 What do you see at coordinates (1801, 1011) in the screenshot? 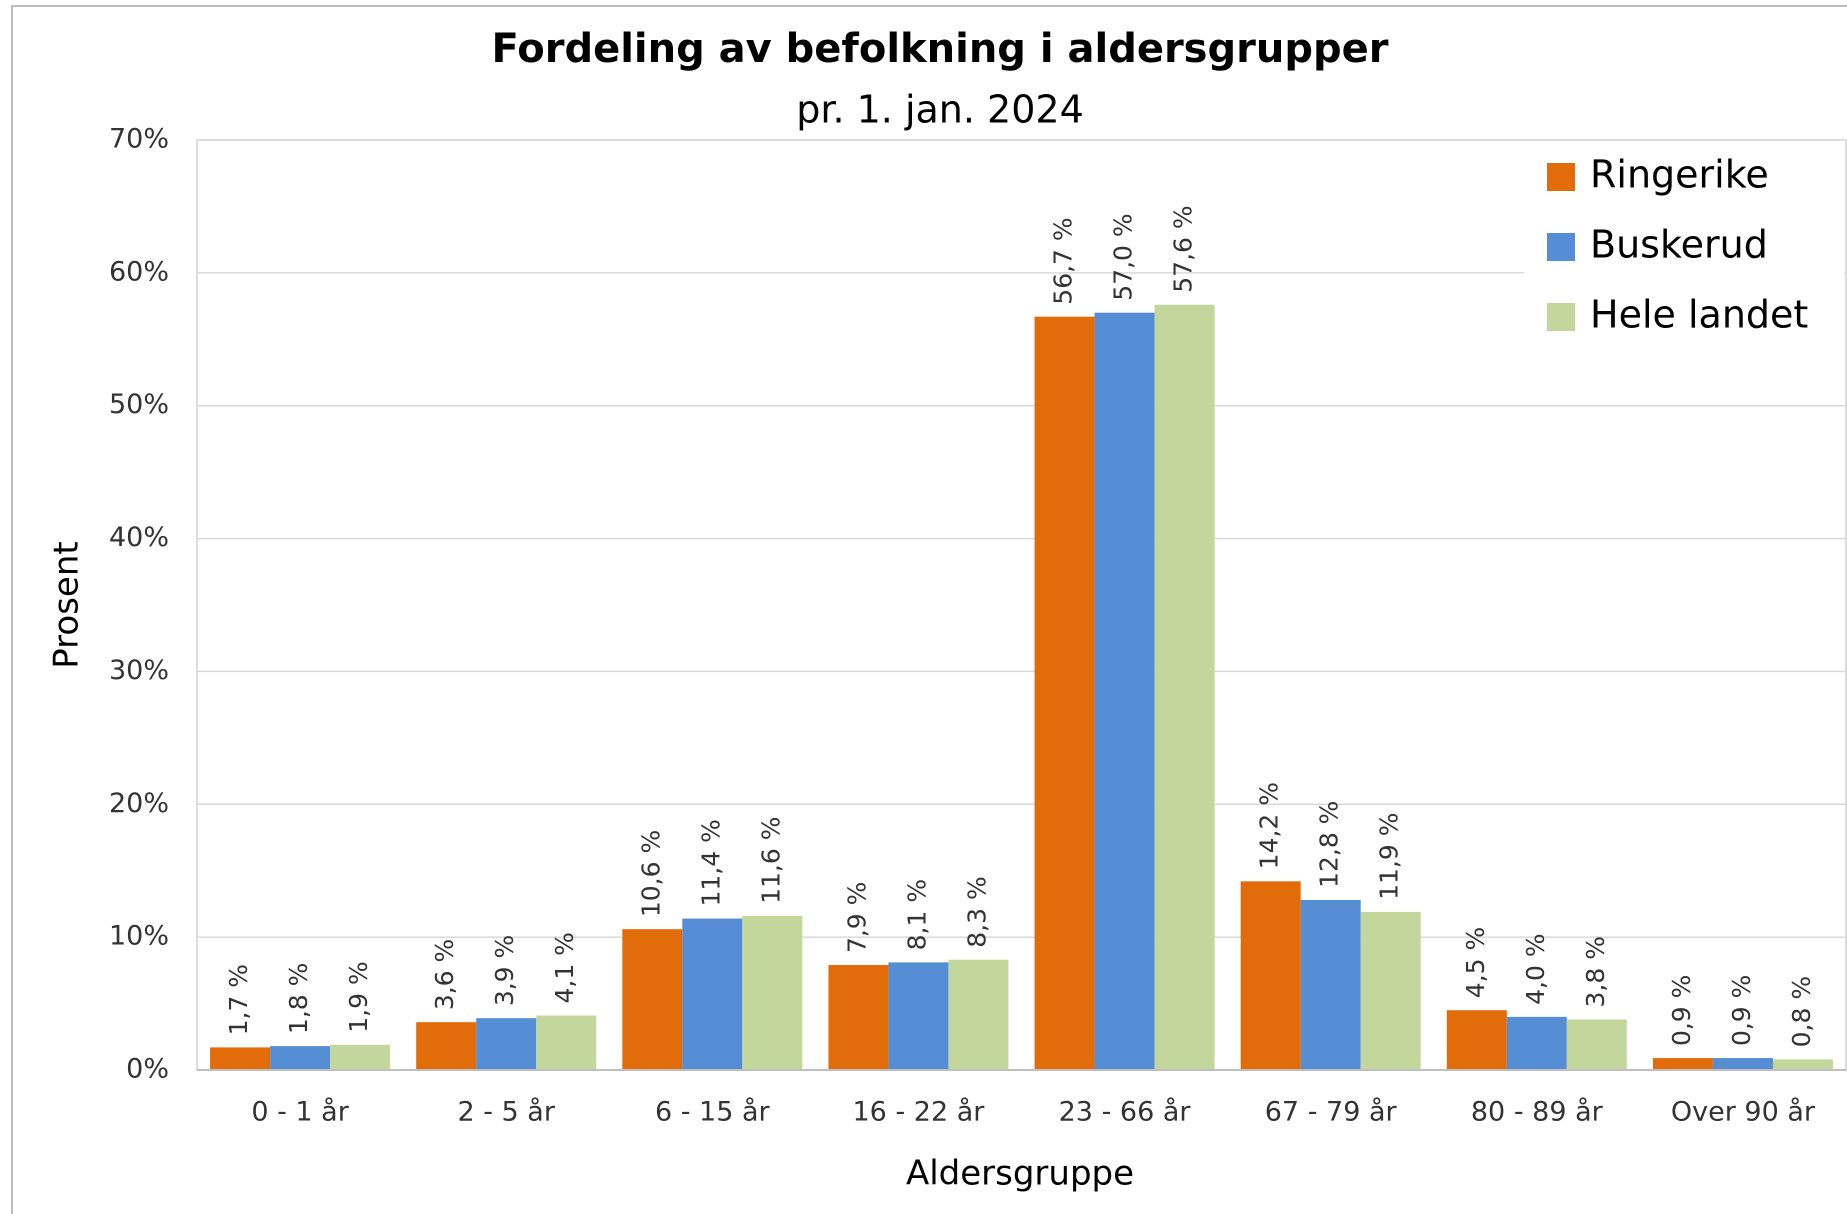
I see `value-label: 0,8 %` at bounding box center [1801, 1011].